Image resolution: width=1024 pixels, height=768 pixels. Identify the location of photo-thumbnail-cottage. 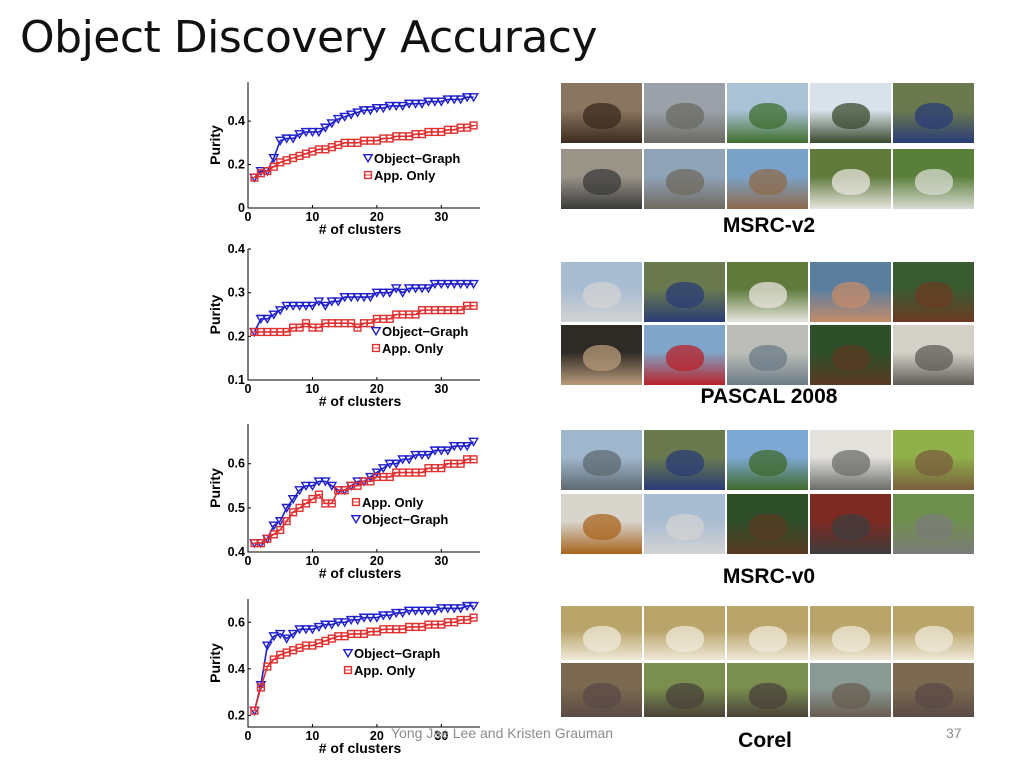
(933, 179).